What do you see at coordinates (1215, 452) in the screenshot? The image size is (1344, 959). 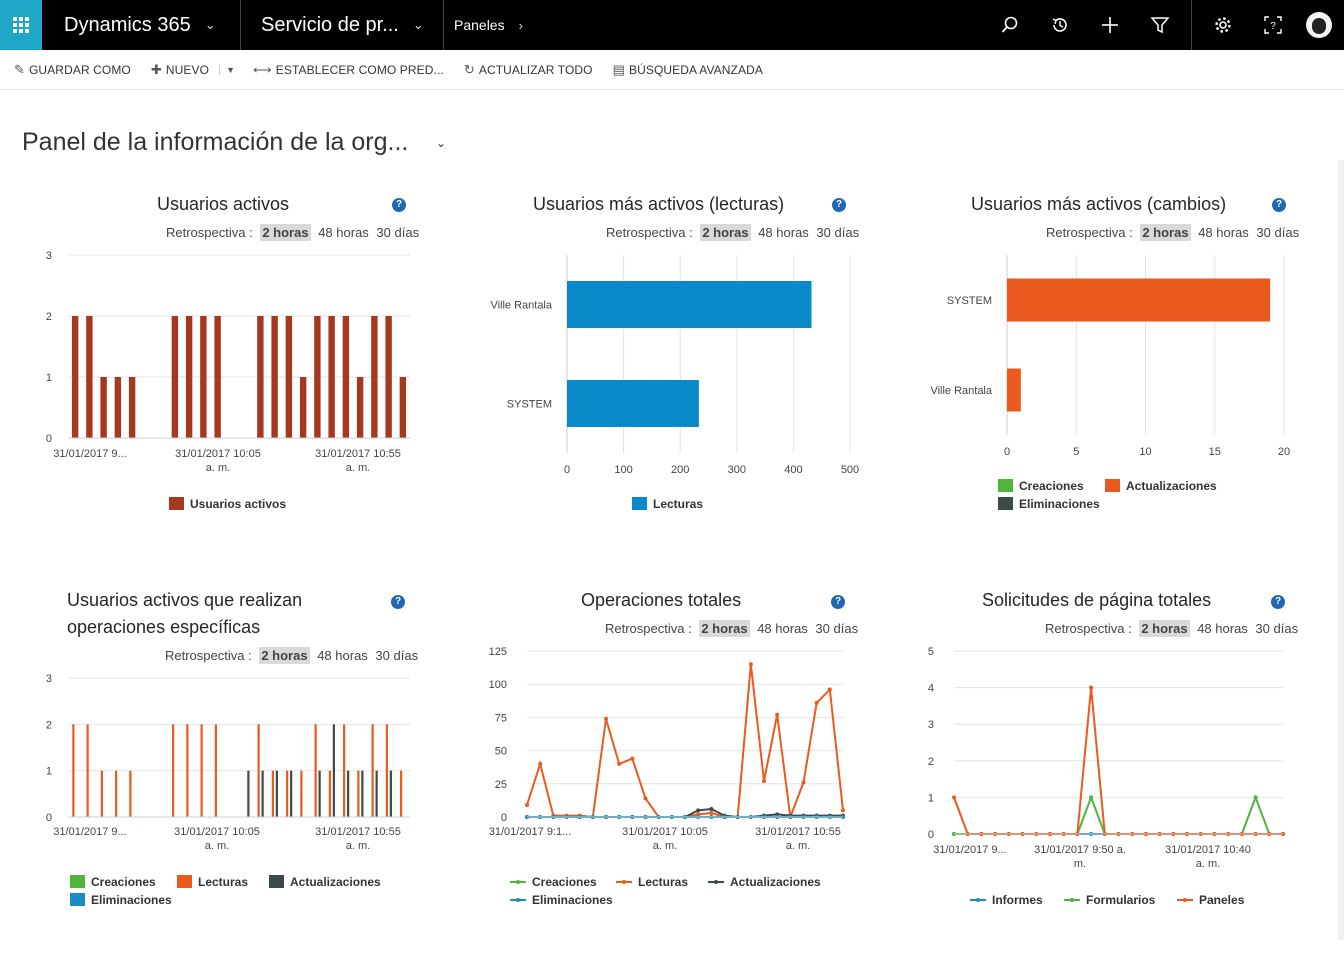 I see `x-tick-label: 15` at bounding box center [1215, 452].